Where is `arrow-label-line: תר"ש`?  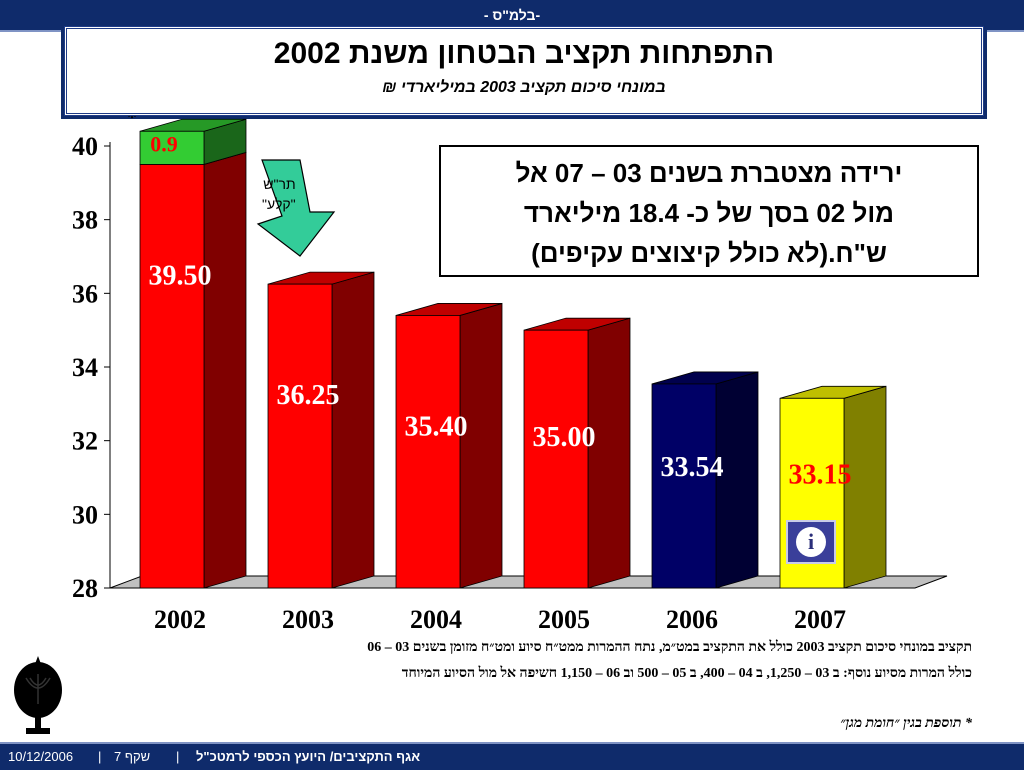
arrow-label-line: תר"ש is located at coordinates (279, 184).